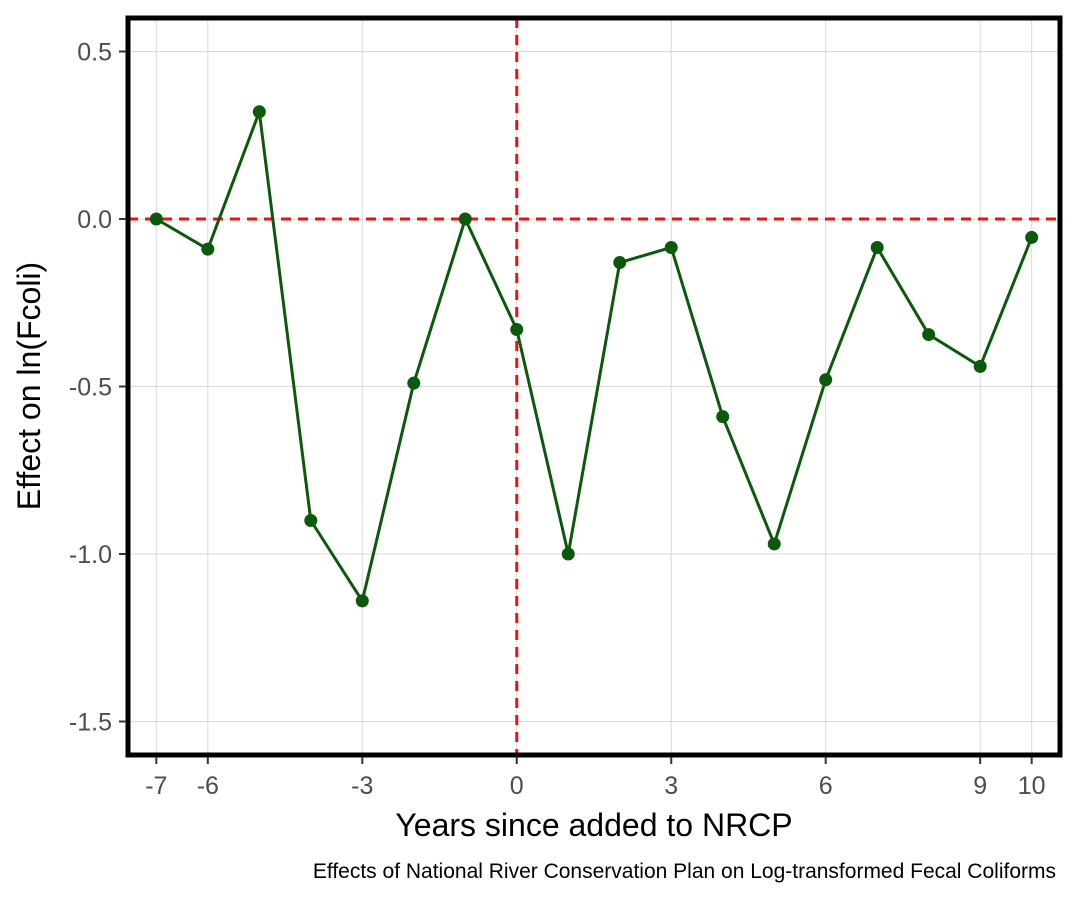 The image size is (1080, 900). Describe the element at coordinates (90, 723) in the screenshot. I see `y-tick-label: -1.5` at that location.